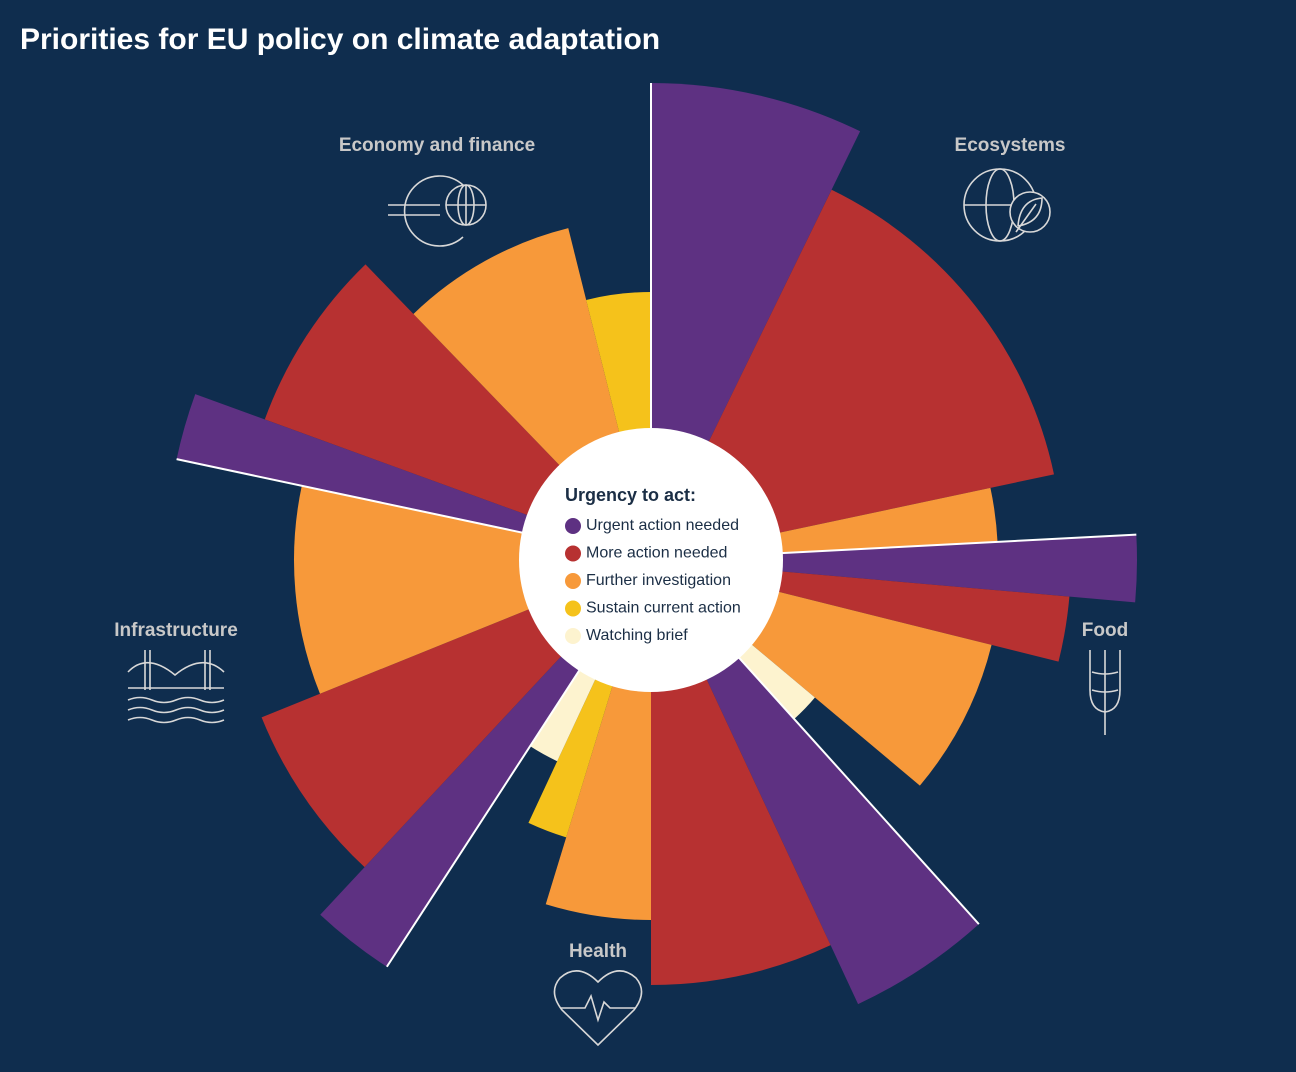  Describe the element at coordinates (630, 495) in the screenshot. I see `legend-title: Urgency to act:` at that location.